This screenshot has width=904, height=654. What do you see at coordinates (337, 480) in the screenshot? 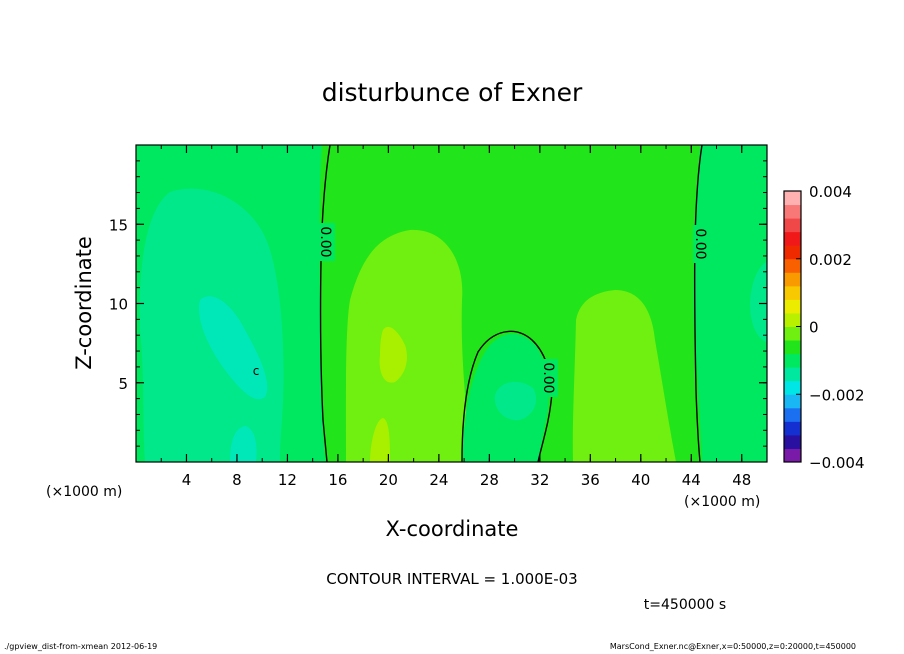
I see `x-tick-label: 16` at bounding box center [337, 480].